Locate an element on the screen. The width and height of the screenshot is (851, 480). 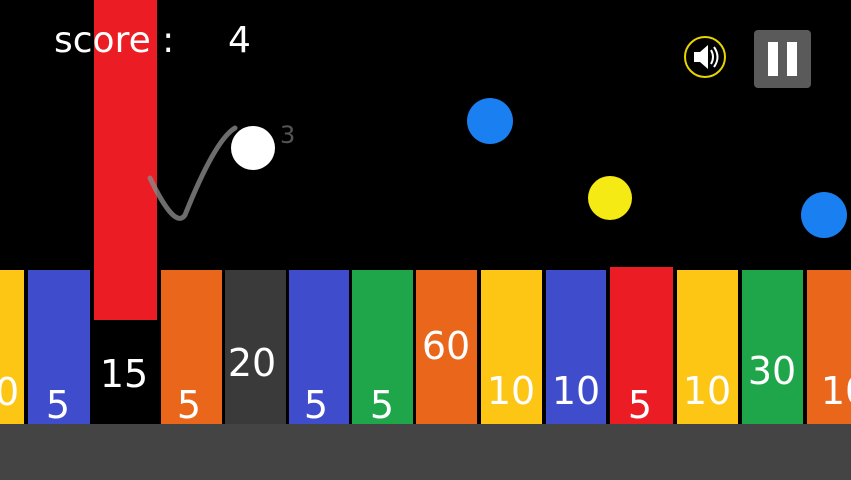
speaker-icon is located at coordinates (701, 57).